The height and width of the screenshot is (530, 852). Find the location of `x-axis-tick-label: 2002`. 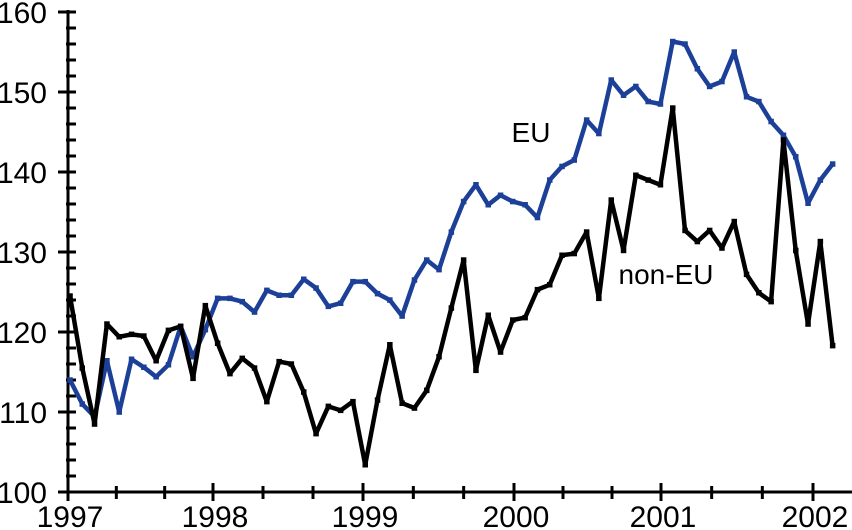

x-axis-tick-label: 2002 is located at coordinates (815, 515).